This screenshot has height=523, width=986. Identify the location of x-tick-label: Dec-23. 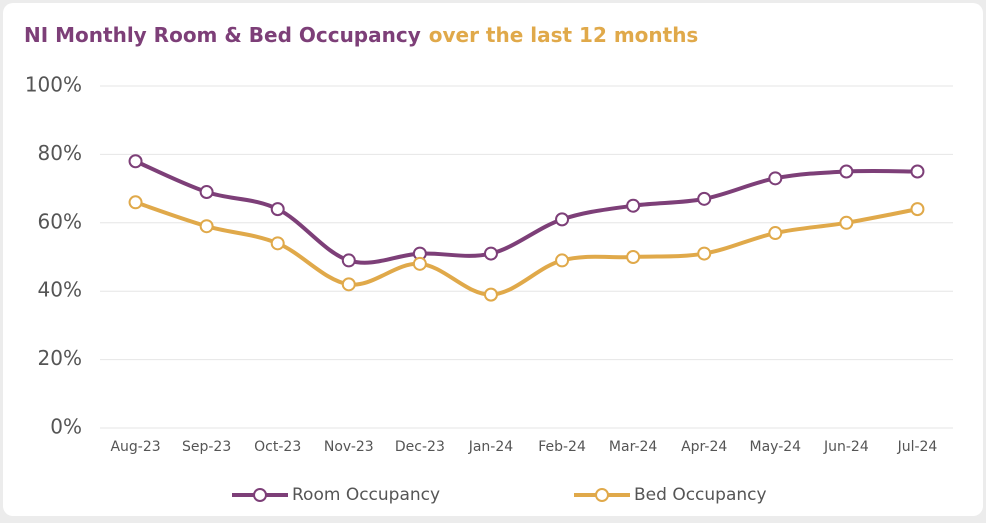
(420, 447).